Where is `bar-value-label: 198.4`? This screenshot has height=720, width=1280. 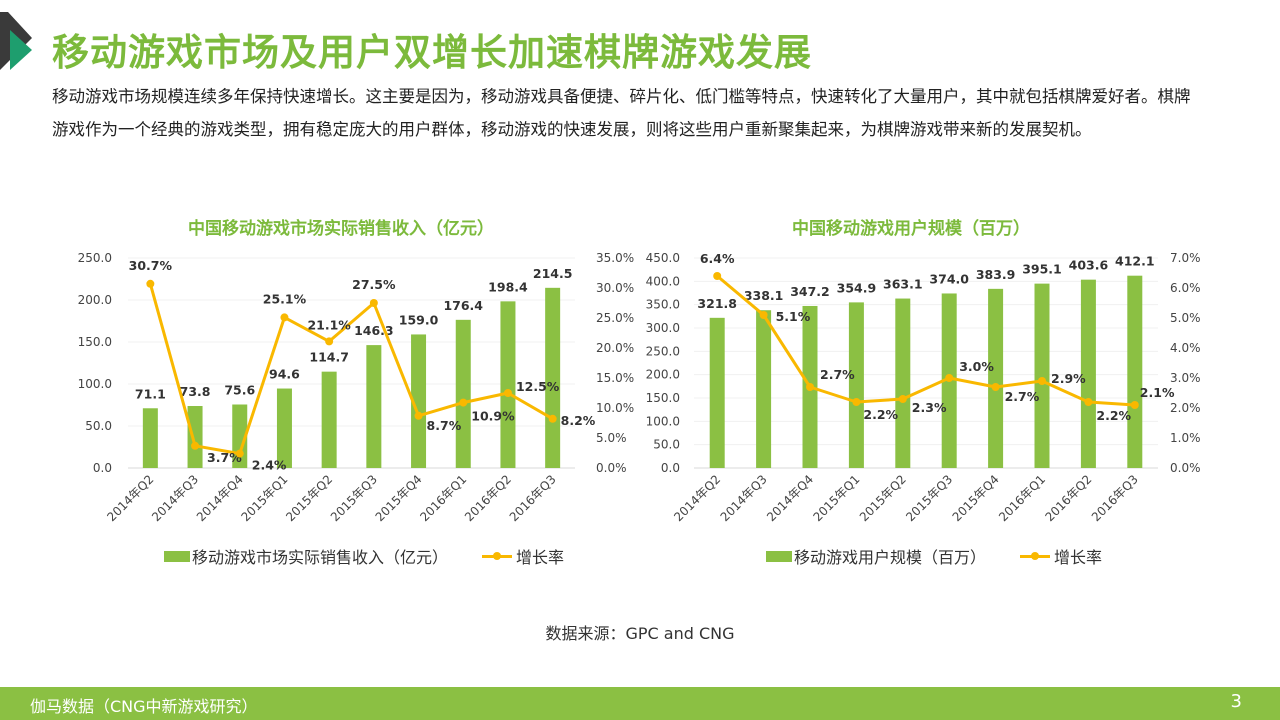
bar-value-label: 198.4 is located at coordinates (508, 286).